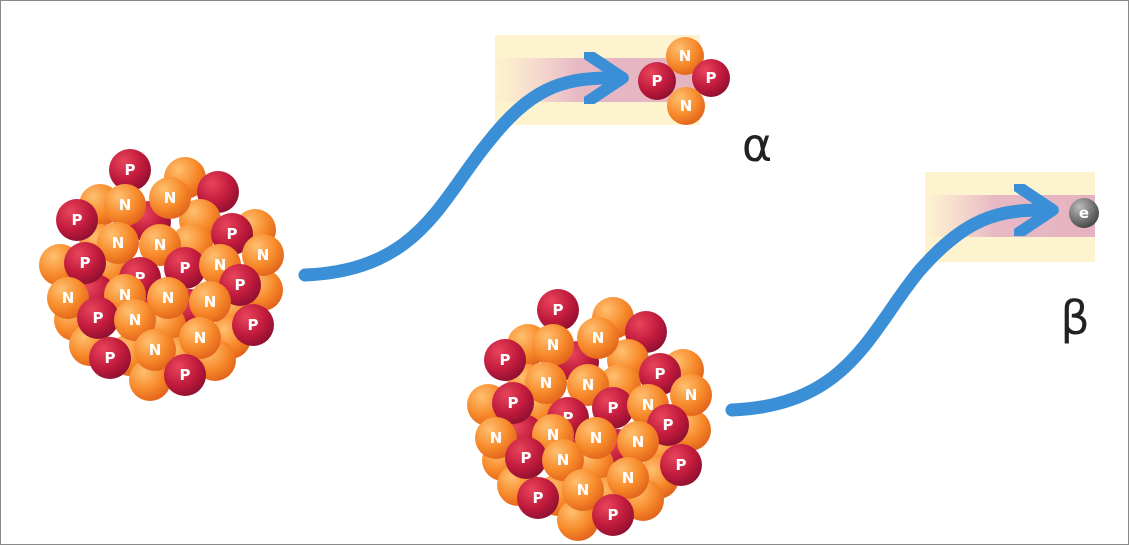  Describe the element at coordinates (1074, 318) in the screenshot. I see `beta-symbol: β` at that location.